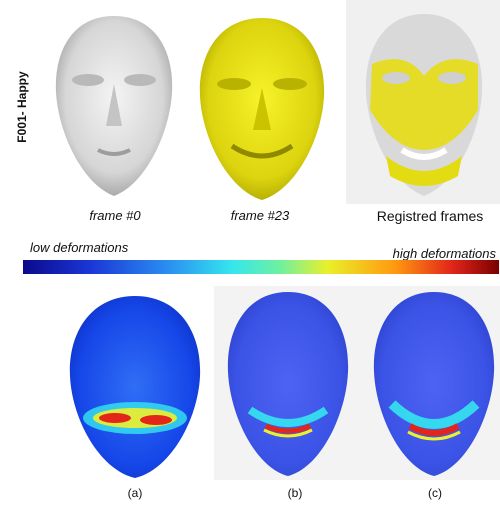 The width and height of the screenshot is (500, 508). What do you see at coordinates (423, 102) in the screenshot?
I see `face-registered` at bounding box center [423, 102].